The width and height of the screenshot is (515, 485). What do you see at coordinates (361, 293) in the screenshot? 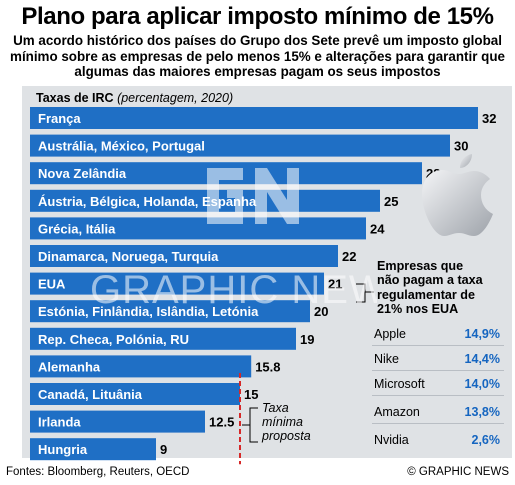
I see `callout-bracket` at bounding box center [361, 293].